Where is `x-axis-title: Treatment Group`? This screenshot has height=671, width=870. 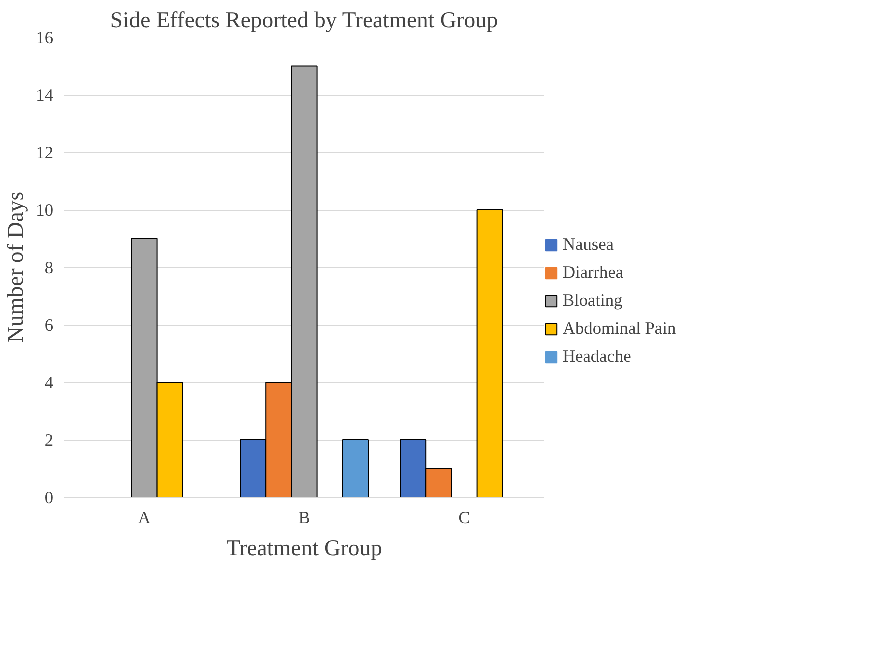 x-axis-title: Treatment Group is located at coordinates (304, 548).